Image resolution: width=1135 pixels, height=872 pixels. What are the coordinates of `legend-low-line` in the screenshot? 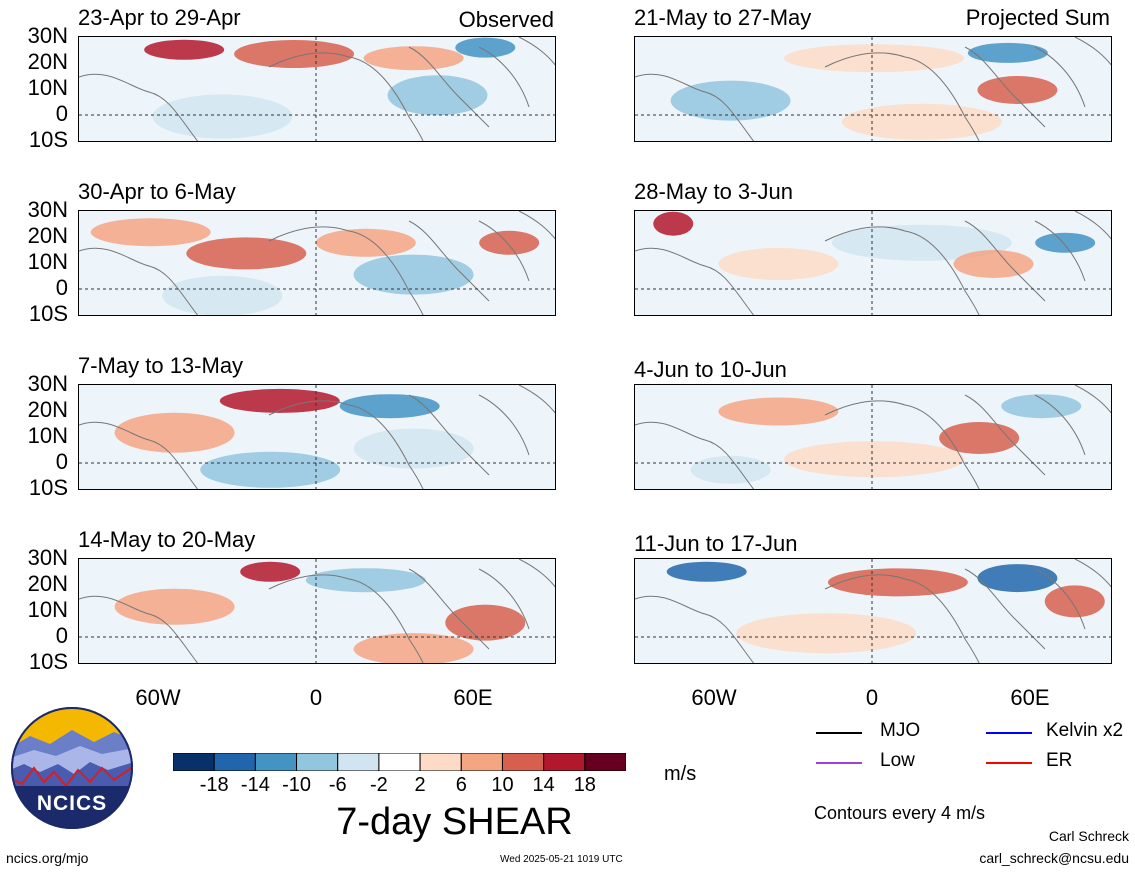 It's located at (839, 763).